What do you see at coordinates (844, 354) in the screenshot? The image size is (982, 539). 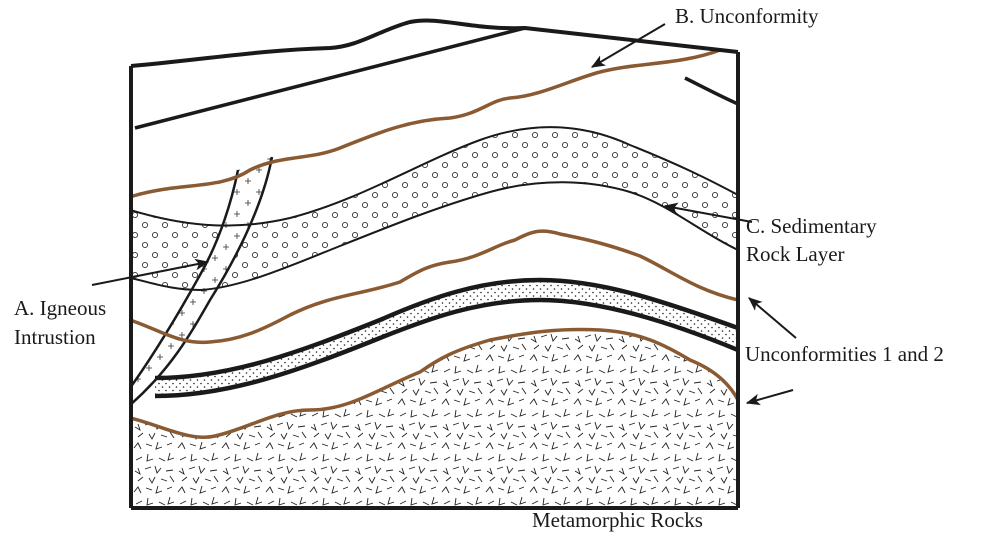 I see `label-unconformities: Unconformities 1 and 2` at bounding box center [844, 354].